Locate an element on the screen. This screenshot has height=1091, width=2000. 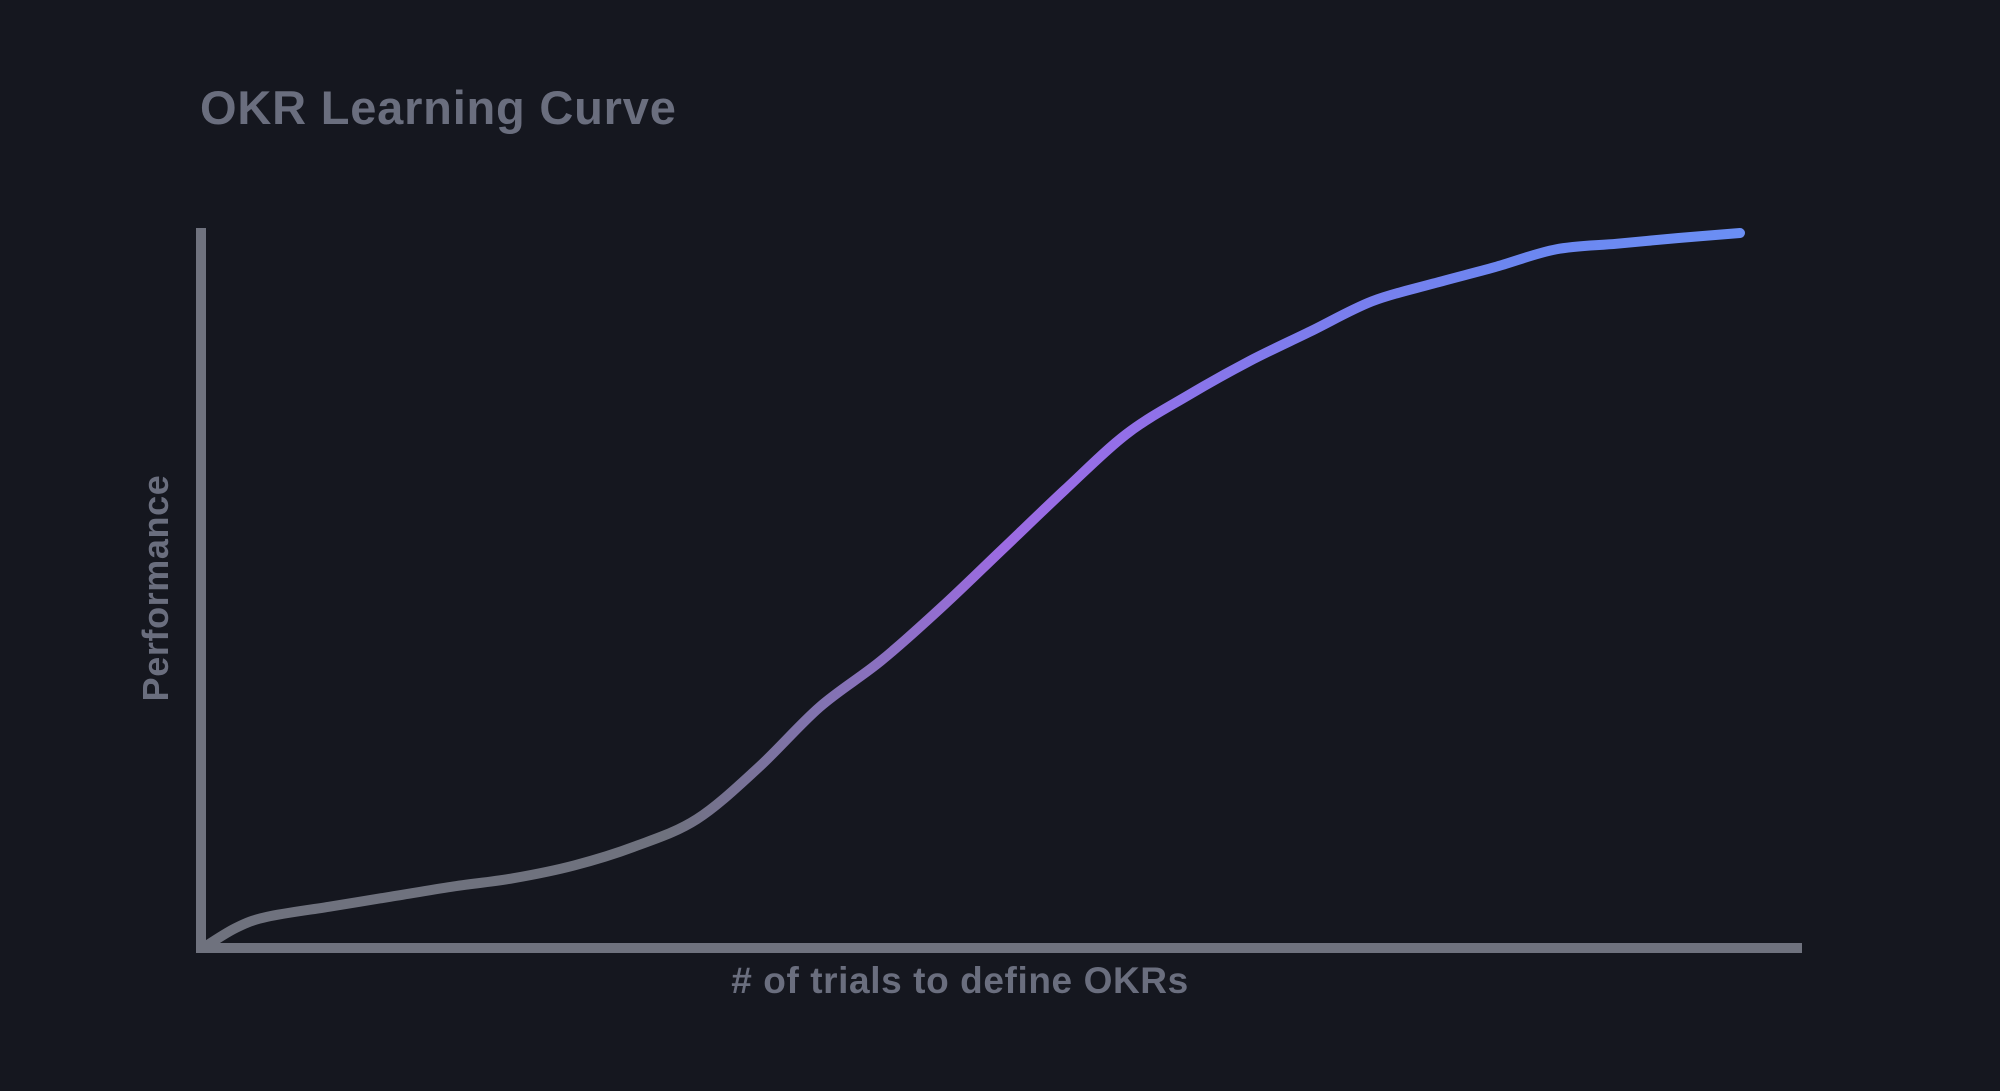
chart-title: OKR Learning Curve is located at coordinates (438, 107).